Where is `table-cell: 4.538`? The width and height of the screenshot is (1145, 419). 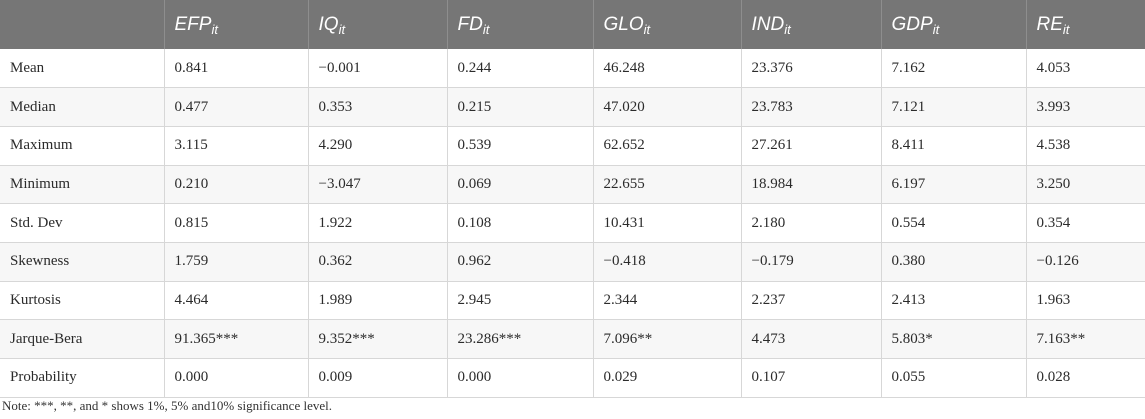
table-cell: 4.538 is located at coordinates (1085, 146).